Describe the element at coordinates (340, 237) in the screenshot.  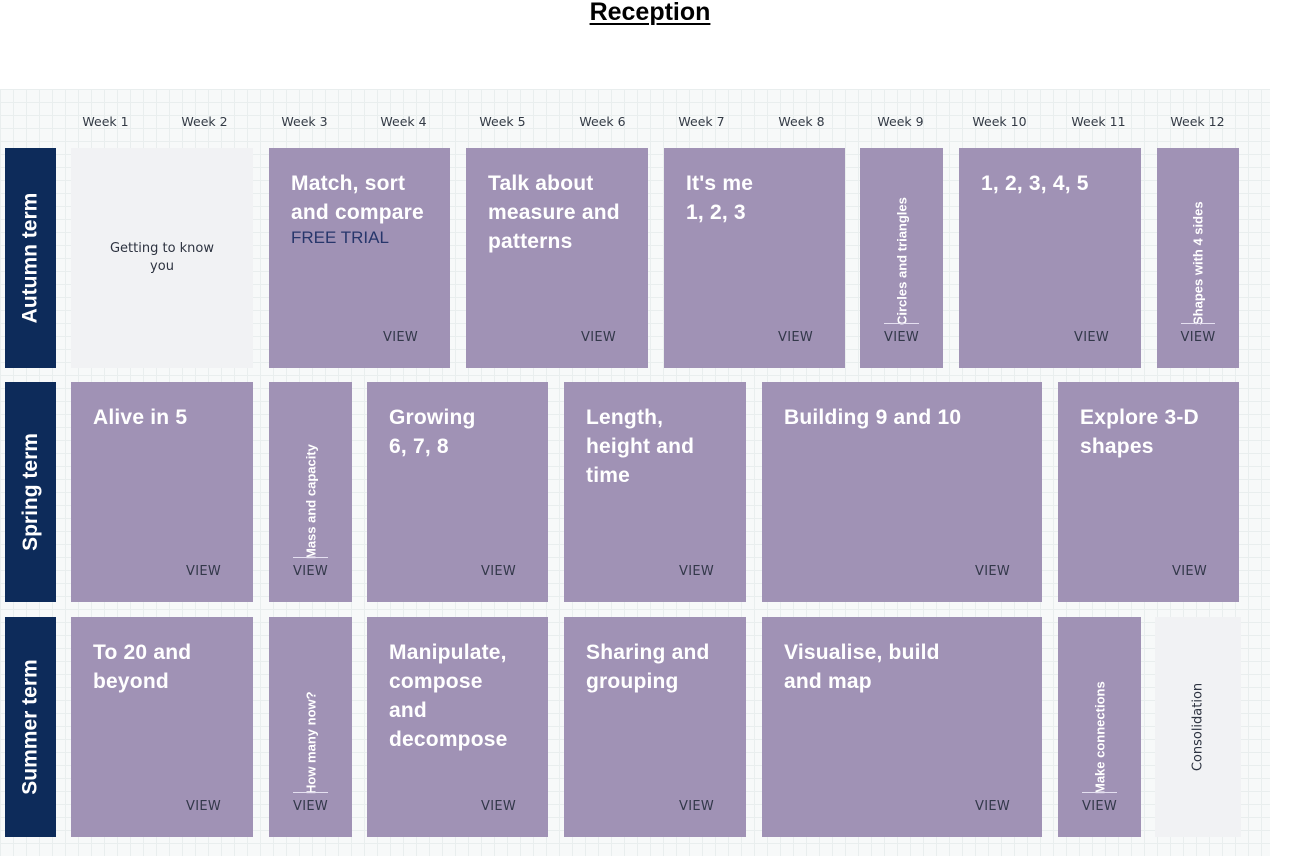
I see `free-trial-label: FREE TRIAL` at that location.